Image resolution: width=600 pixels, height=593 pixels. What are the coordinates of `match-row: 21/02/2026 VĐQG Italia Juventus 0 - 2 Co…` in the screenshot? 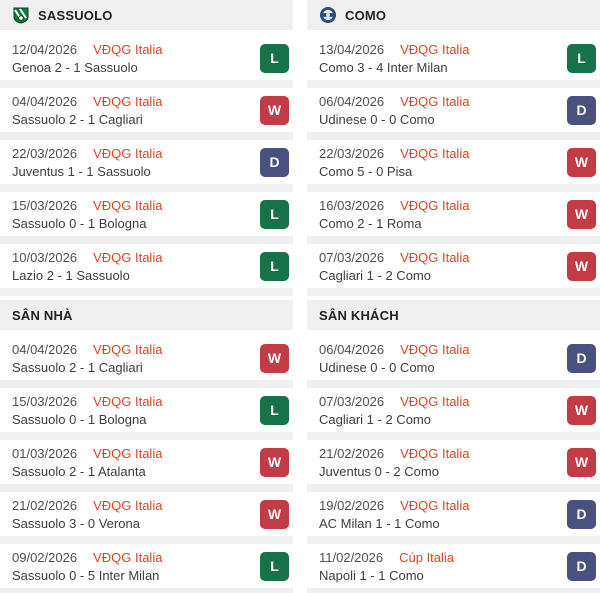 It's located at (453, 462).